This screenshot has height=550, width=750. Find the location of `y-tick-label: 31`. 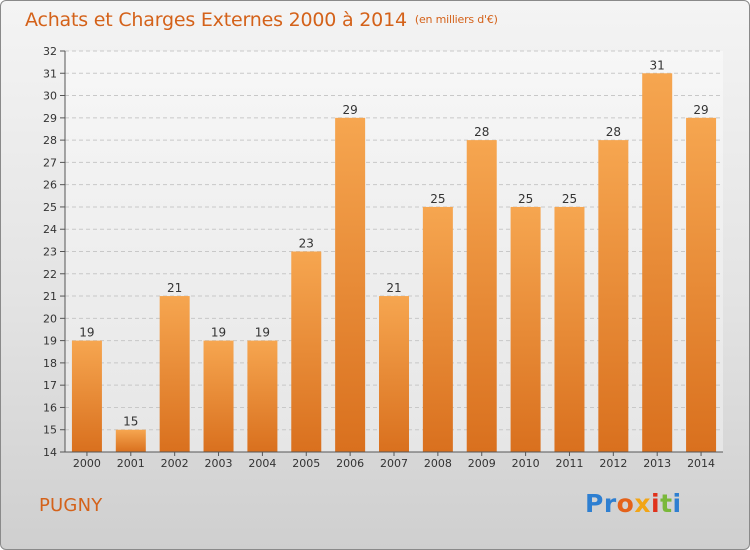

y-tick-label: 31 is located at coordinates (50, 73).